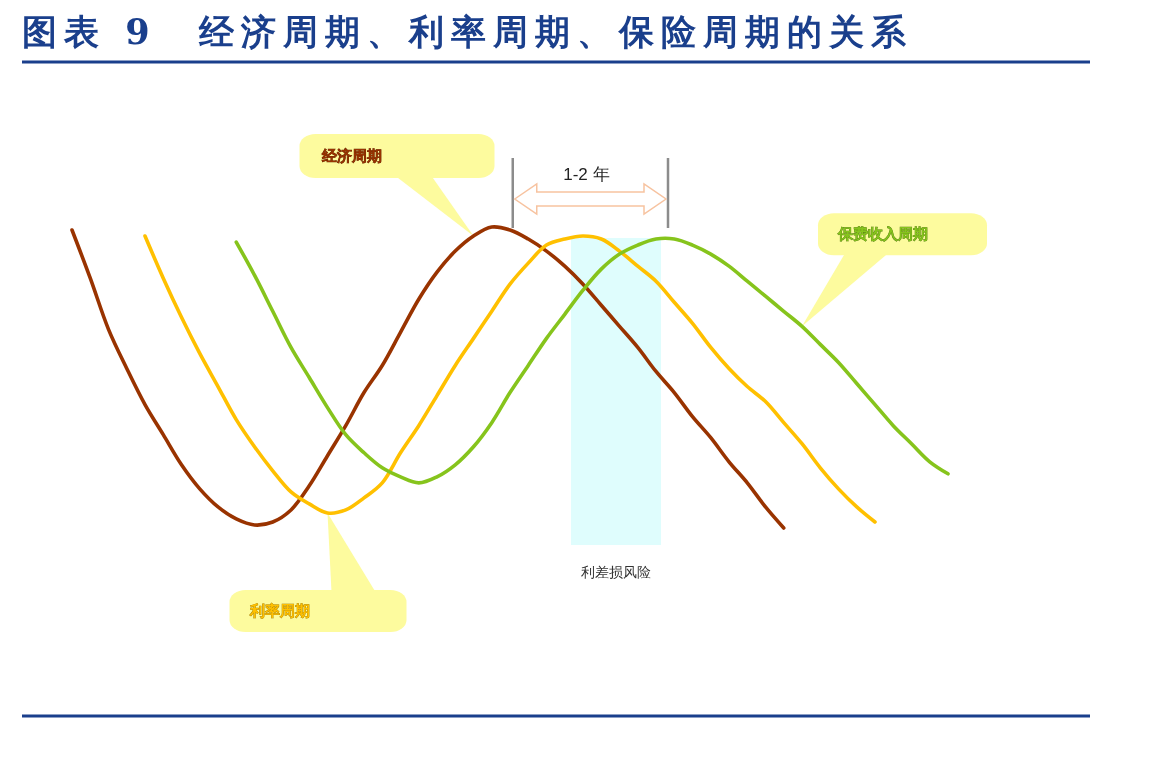 The image size is (1149, 784). What do you see at coordinates (351, 156) in the screenshot?
I see `text: 经济周期` at bounding box center [351, 156].